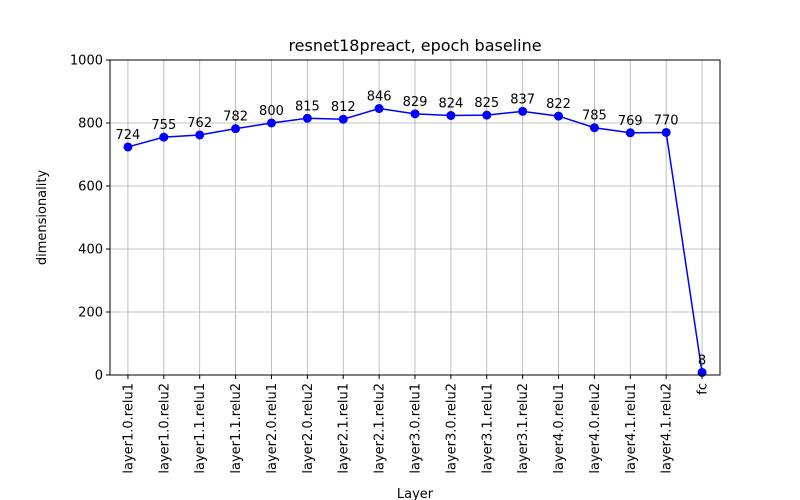 This screenshot has height=500, width=800. I want to click on data-label: 785, so click(594, 116).